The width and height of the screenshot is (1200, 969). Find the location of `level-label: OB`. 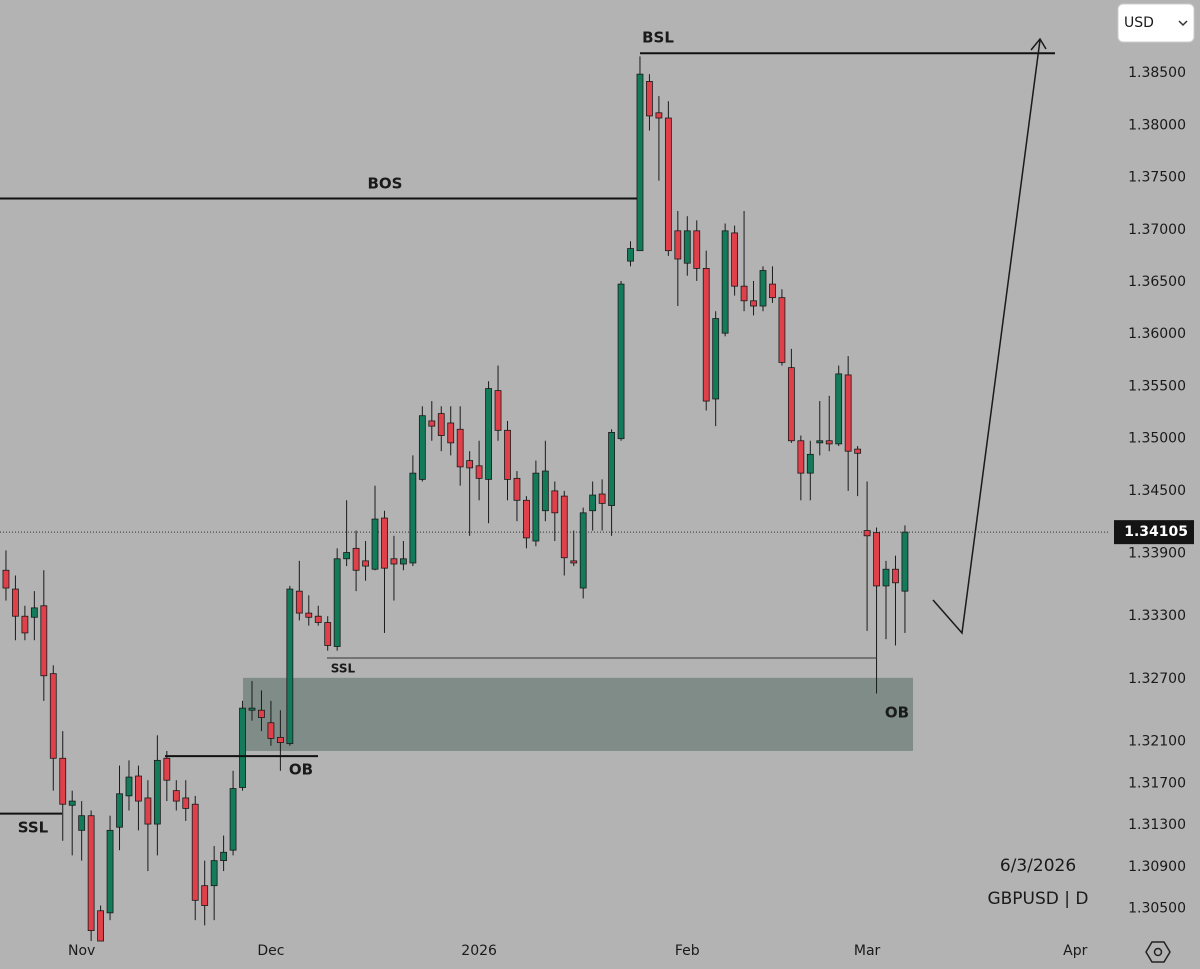

level-label: OB is located at coordinates (301, 770).